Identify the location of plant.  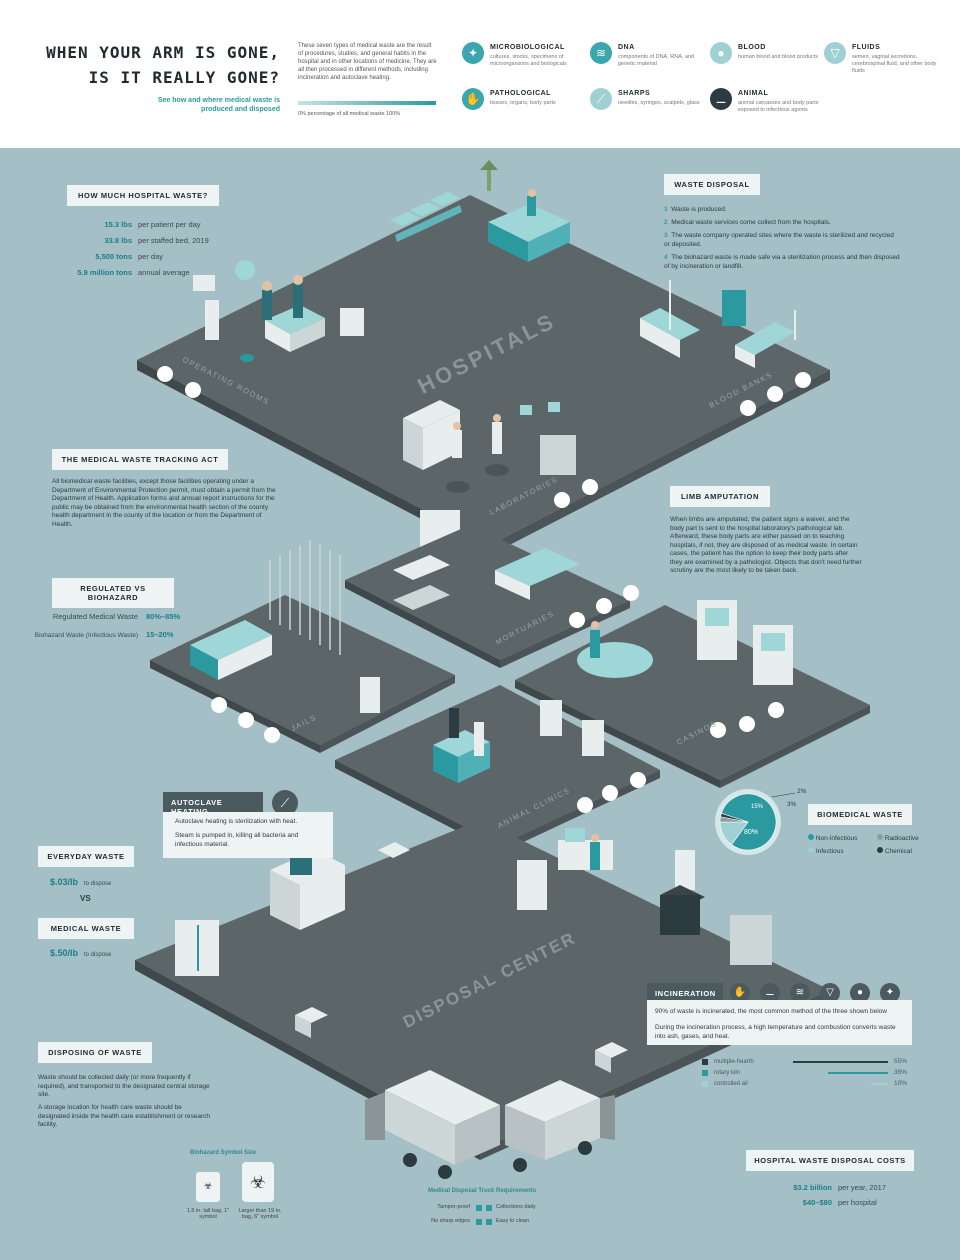
(489, 178).